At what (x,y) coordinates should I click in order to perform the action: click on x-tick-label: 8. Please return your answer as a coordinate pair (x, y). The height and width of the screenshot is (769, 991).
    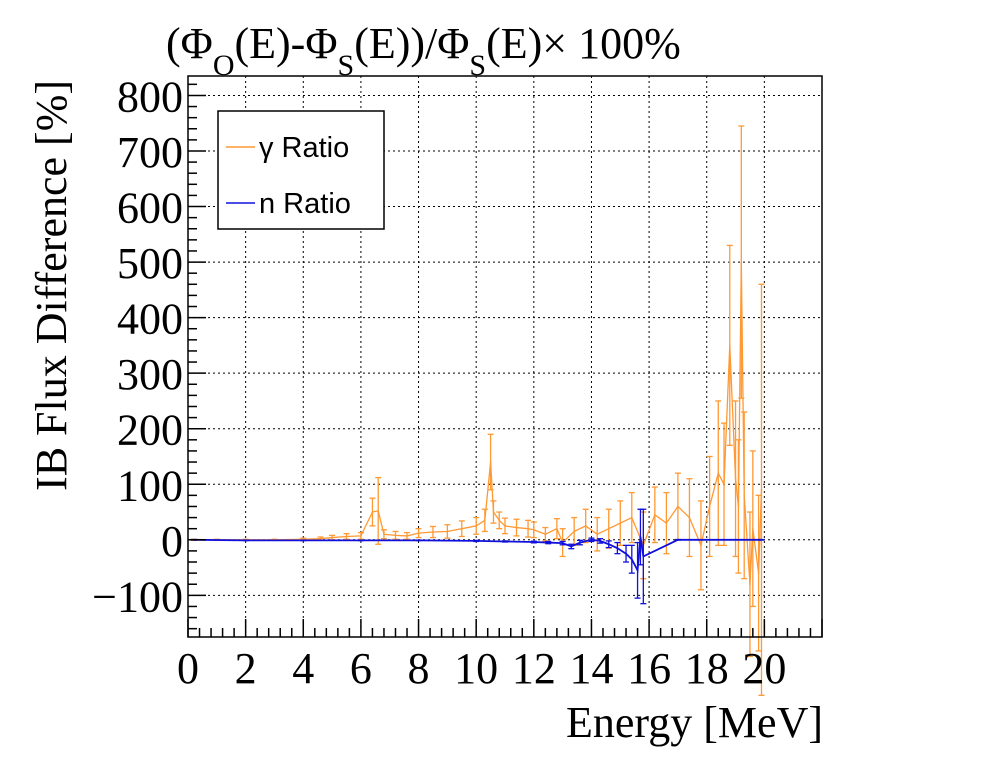
    Looking at the image, I should click on (419, 668).